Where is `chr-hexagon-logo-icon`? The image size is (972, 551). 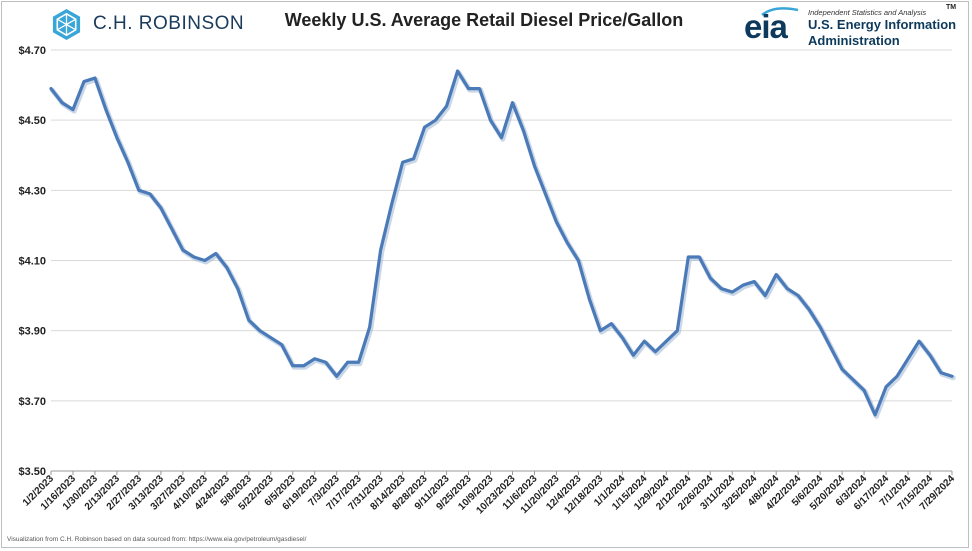
chr-hexagon-logo-icon is located at coordinates (66, 24).